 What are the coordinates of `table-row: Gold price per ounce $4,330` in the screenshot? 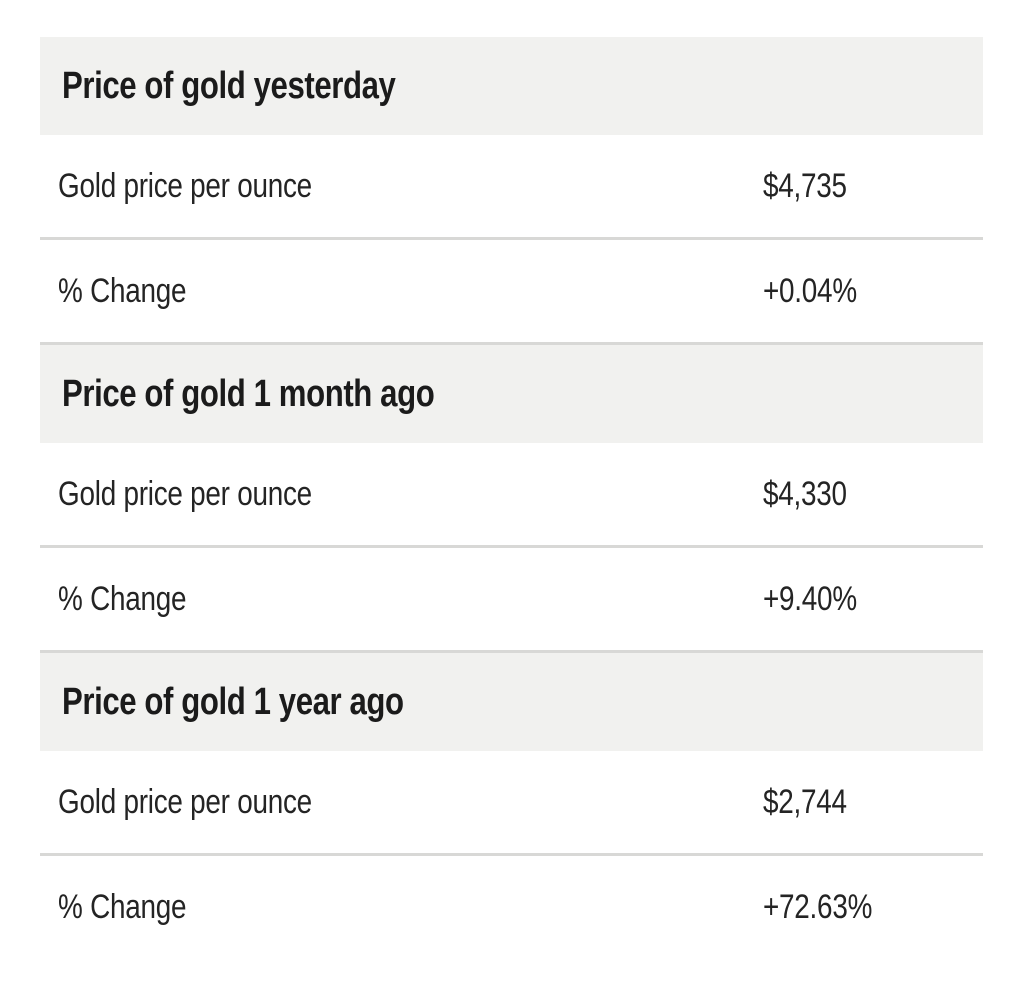 It's located at (511, 494).